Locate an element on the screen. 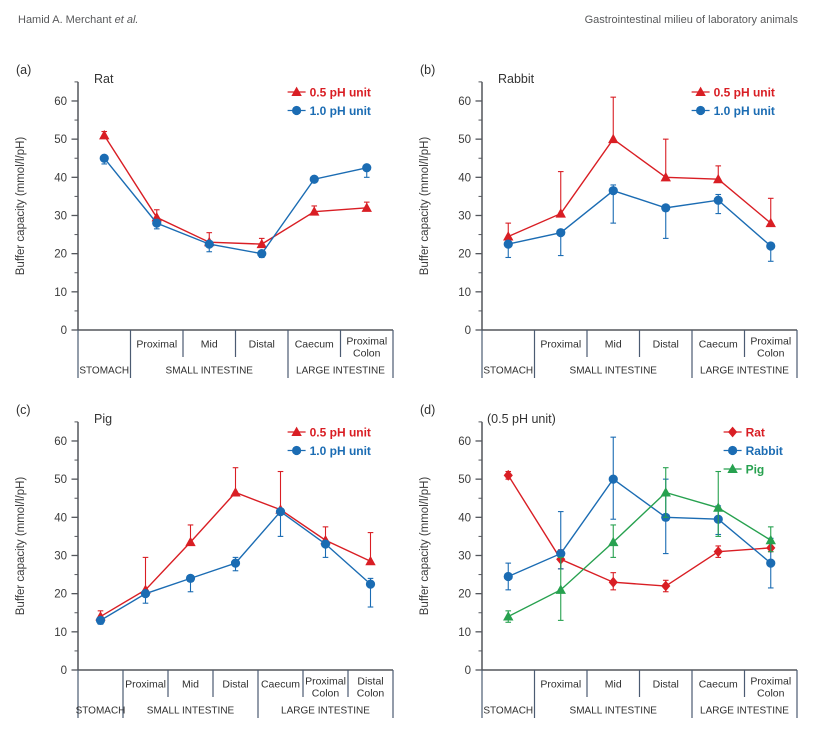 The height and width of the screenshot is (738, 815). svg-text: (a) is located at coordinates (23, 70).